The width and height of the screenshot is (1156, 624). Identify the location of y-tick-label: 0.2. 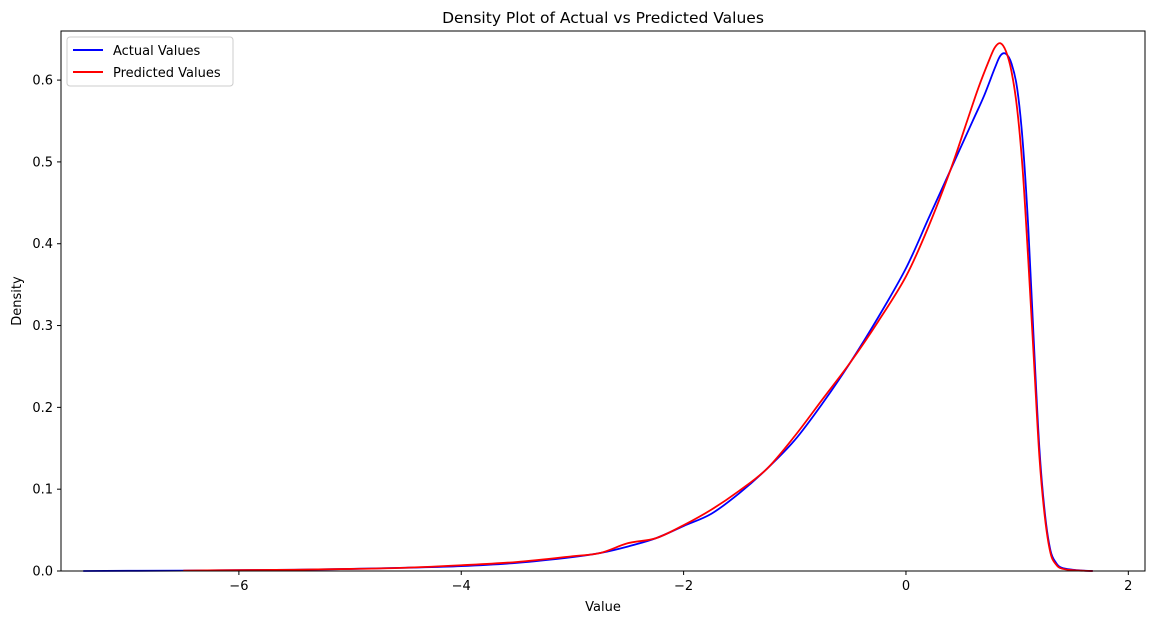
(42, 408).